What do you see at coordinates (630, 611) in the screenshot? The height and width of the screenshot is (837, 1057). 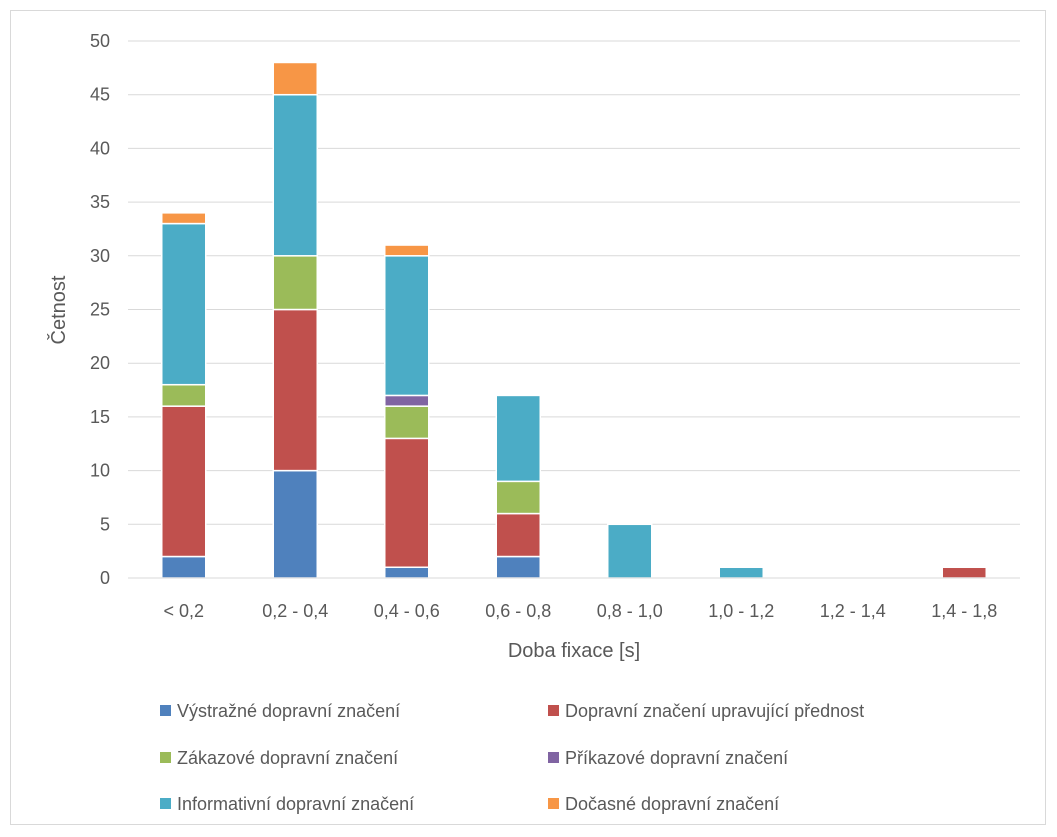 I see `x-tick-label: 0,8 - 1,0` at bounding box center [630, 611].